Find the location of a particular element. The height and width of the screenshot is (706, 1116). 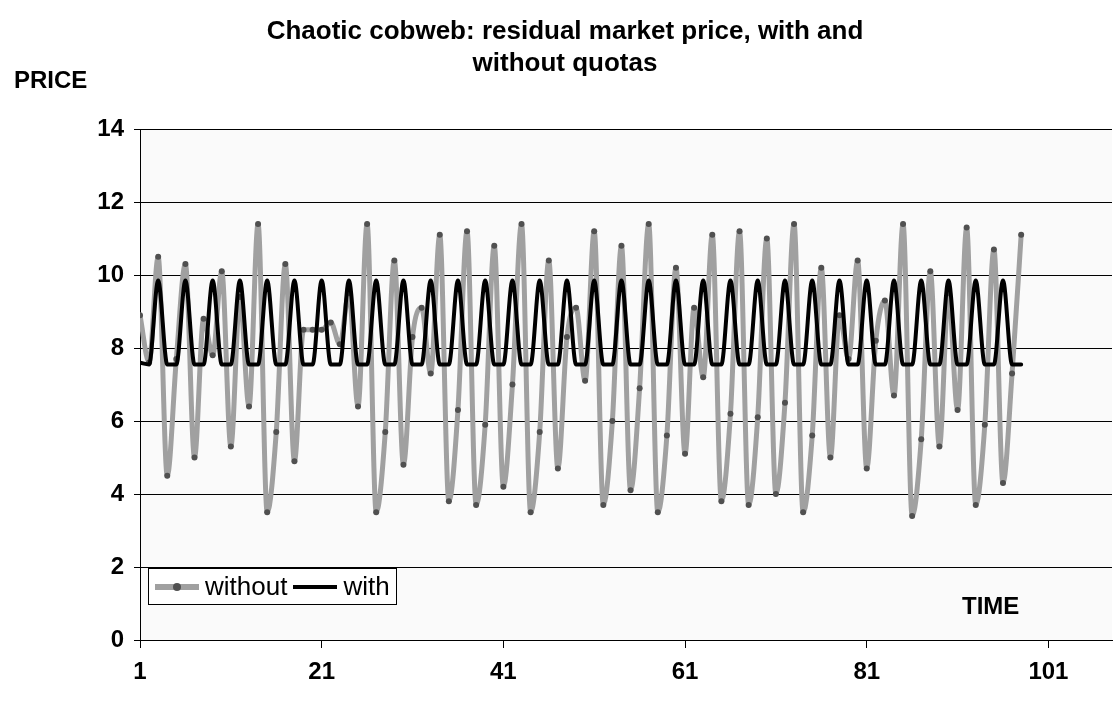

y-axis-title: PRICE is located at coordinates (51, 80).